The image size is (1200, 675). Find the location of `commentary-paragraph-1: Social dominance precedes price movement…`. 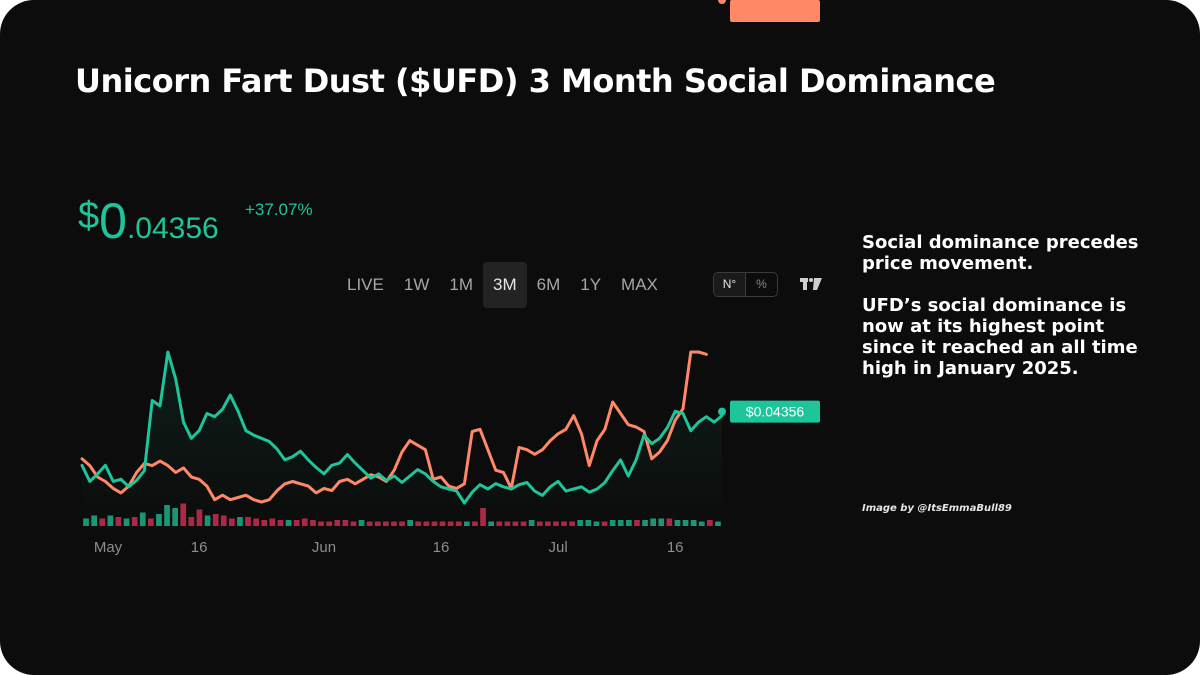

commentary-paragraph-1: Social dominance precedes price movement… is located at coordinates (1000, 253).